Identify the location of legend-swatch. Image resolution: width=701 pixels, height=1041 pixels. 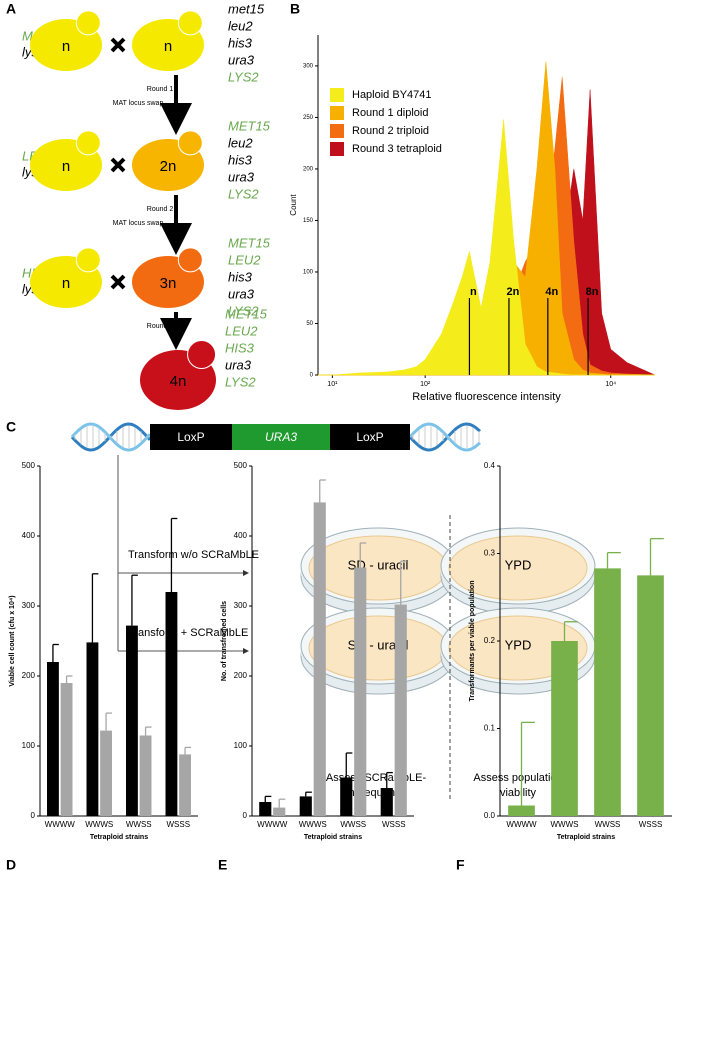
(337, 113).